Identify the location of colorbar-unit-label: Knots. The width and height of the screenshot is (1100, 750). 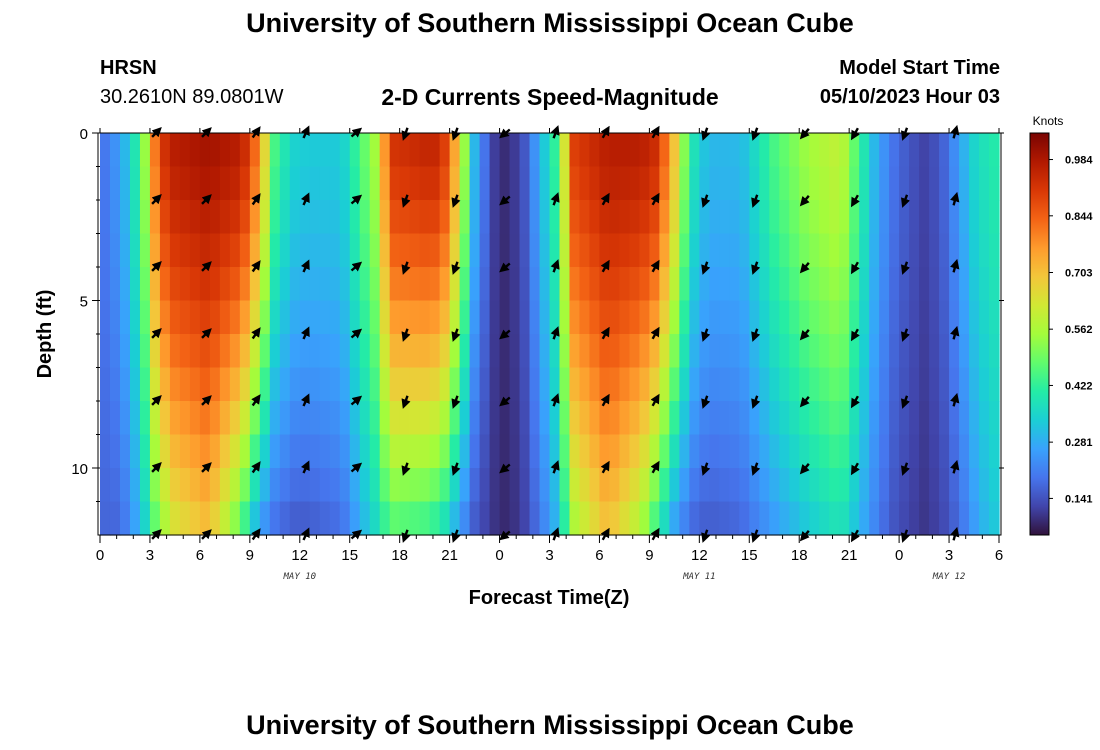
(1048, 121).